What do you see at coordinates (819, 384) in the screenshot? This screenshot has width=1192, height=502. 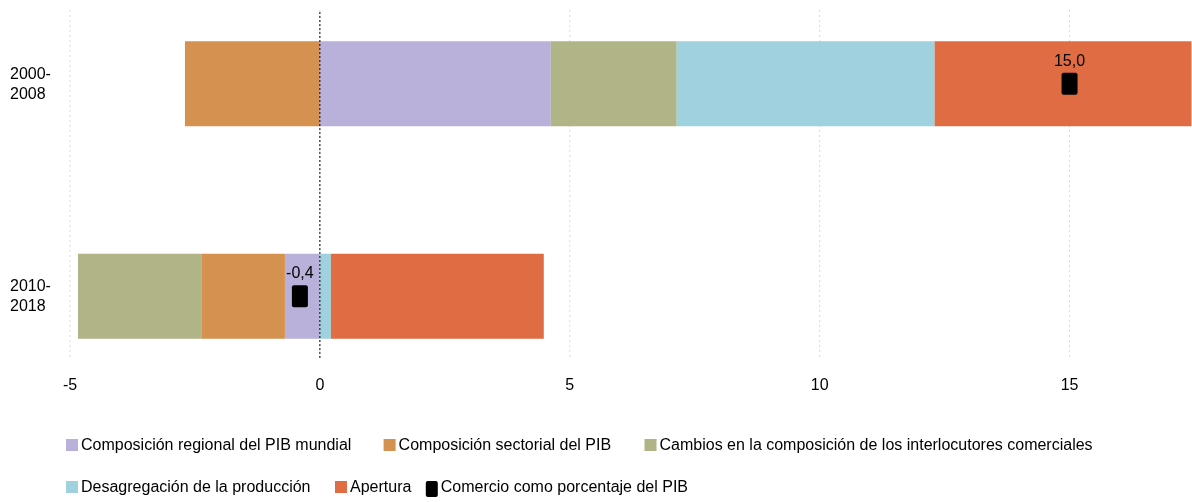 I see `x-tick-label: 10` at bounding box center [819, 384].